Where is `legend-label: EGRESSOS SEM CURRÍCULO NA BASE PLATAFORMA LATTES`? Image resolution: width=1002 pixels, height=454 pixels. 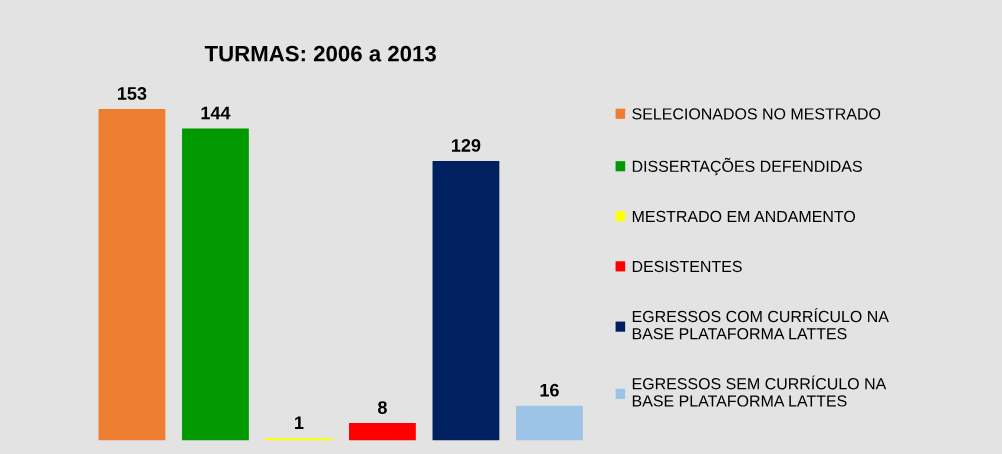 legend-label: EGRESSOS SEM CURRÍCULO NA BASE PLATAFORMA LATTES is located at coordinates (759, 391).